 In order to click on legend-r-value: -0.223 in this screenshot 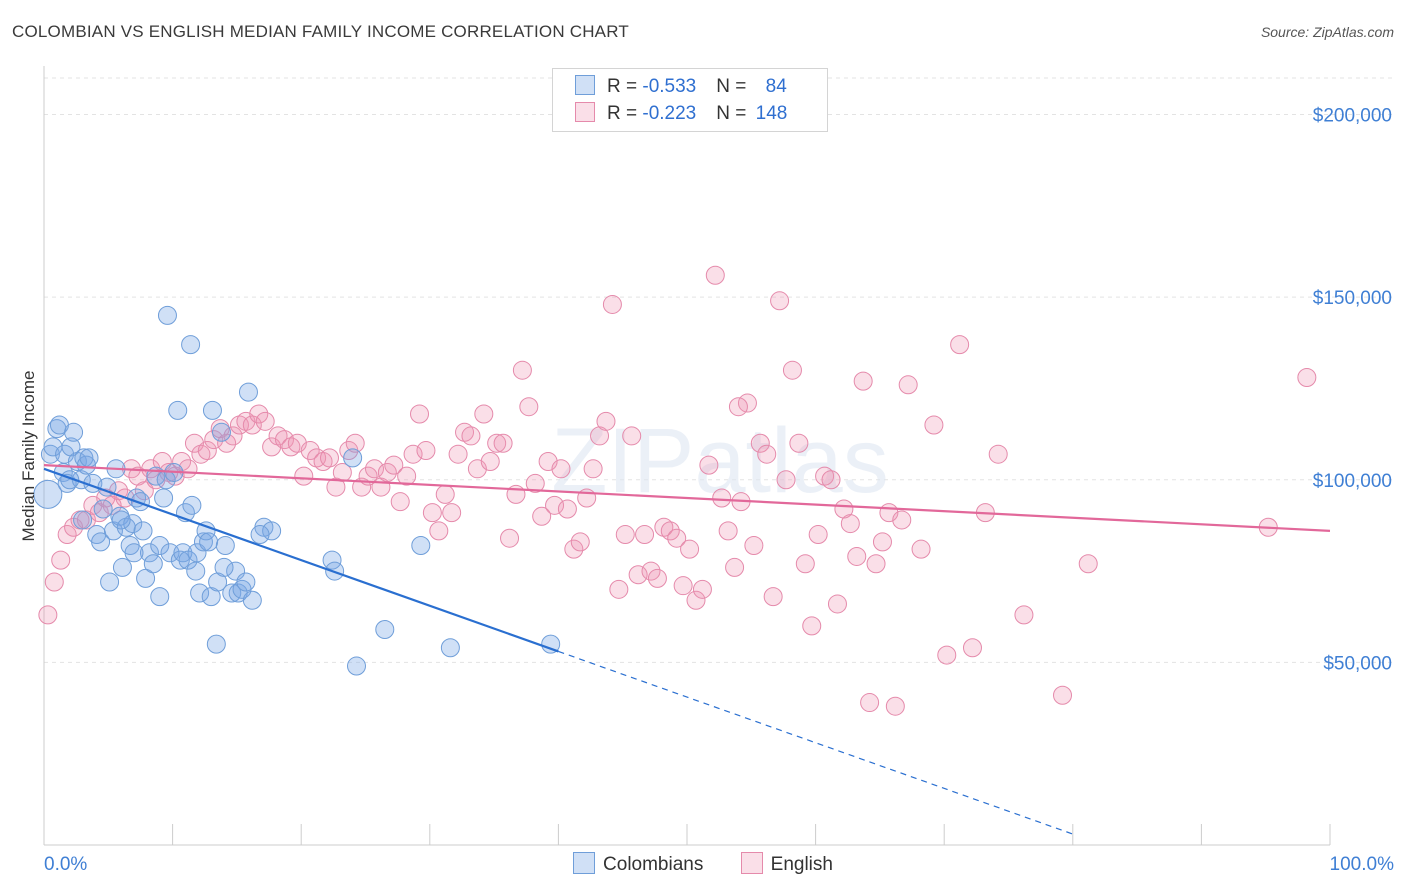, I will do `click(669, 113)`.